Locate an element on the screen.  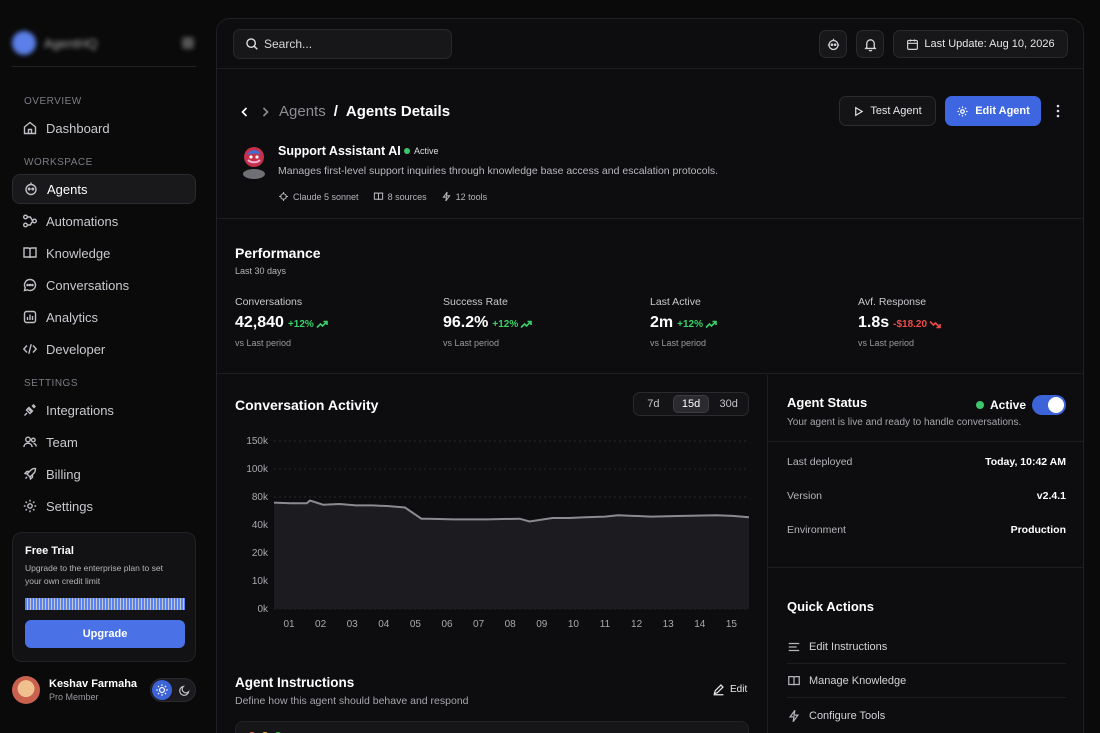
test-agent-label: Test Agent is located at coordinates (896, 111).